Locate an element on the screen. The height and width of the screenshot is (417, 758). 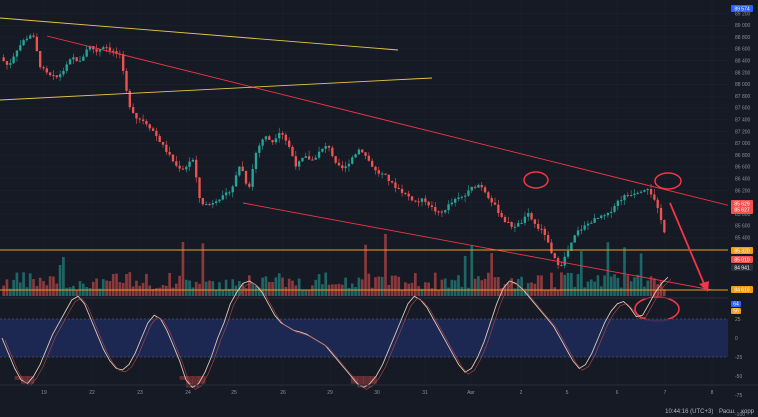
log-scale-toggle: корр is located at coordinates (747, 412).